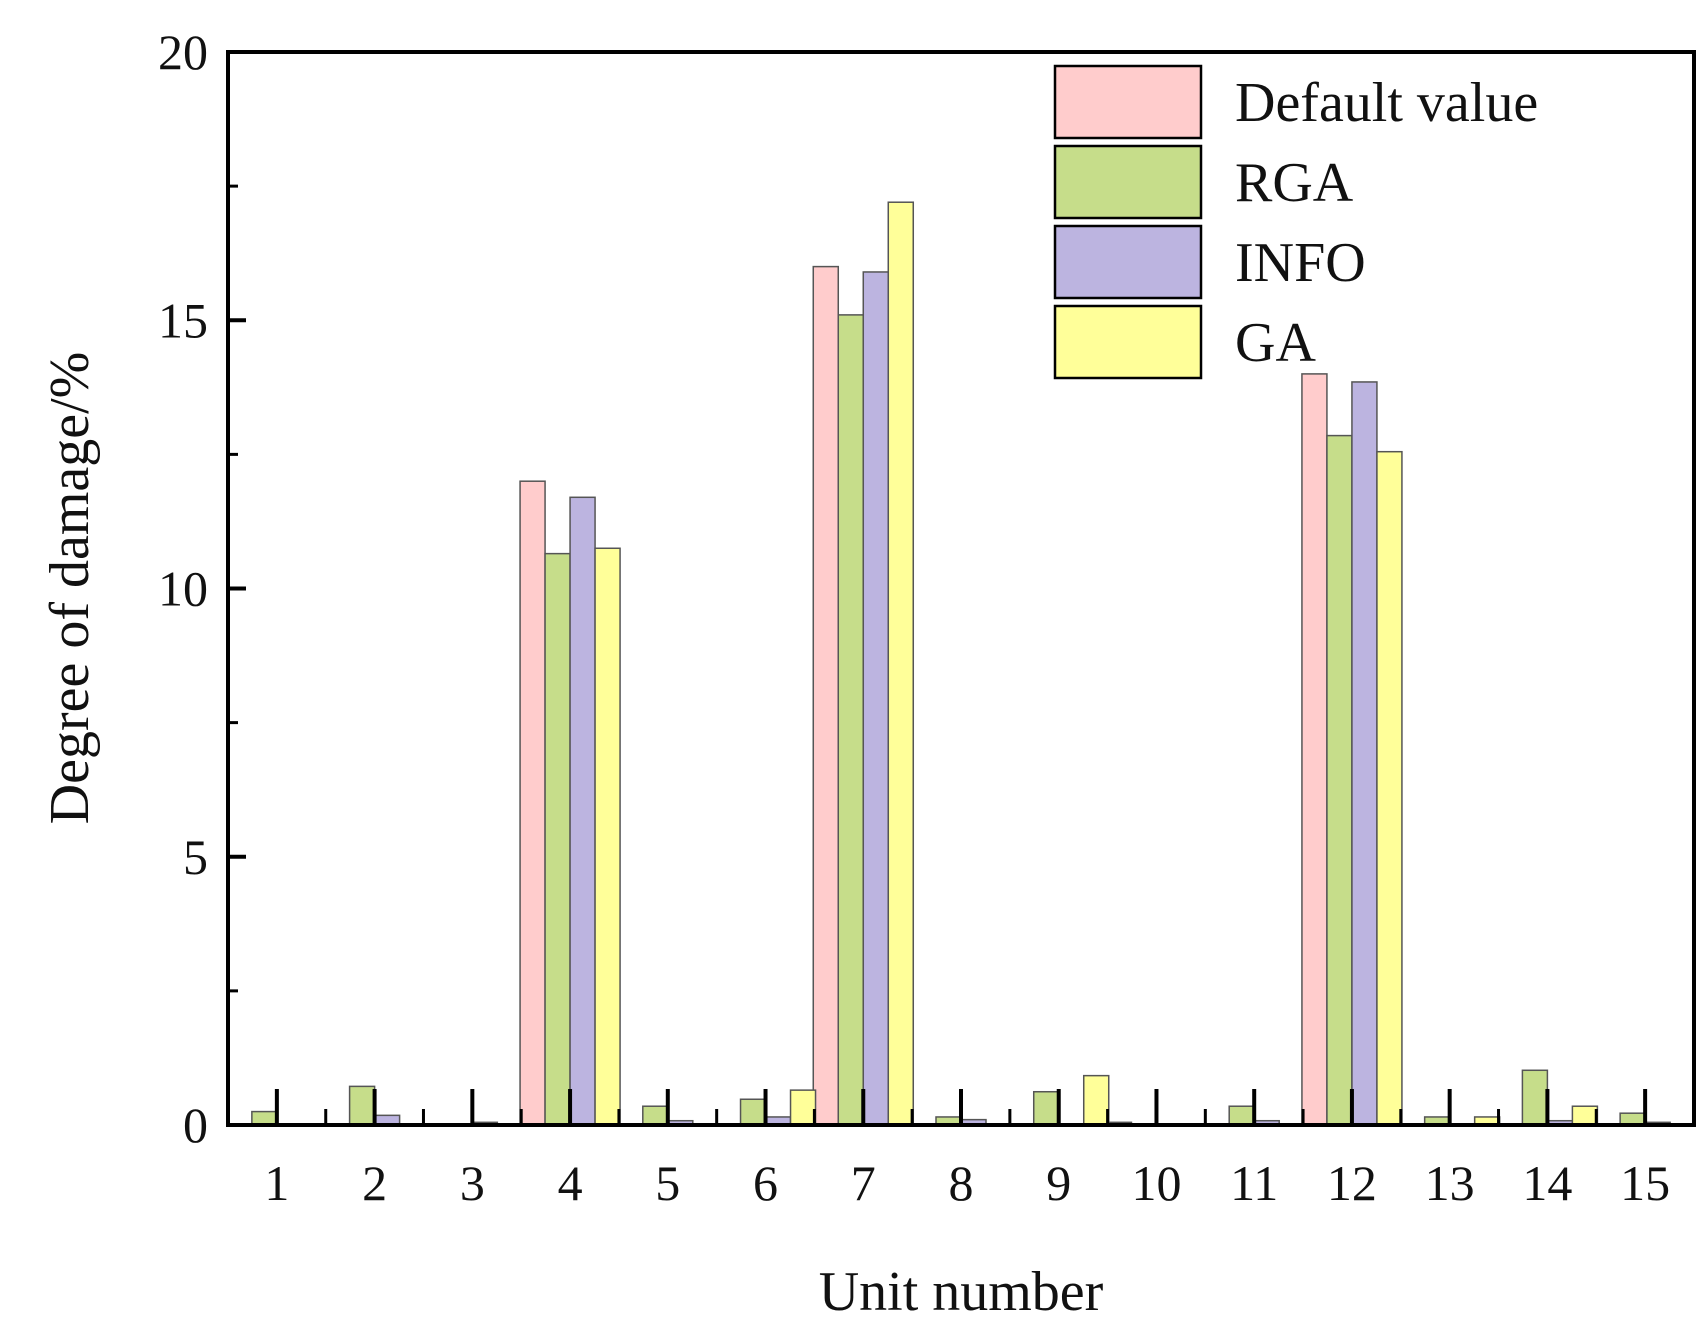 The image size is (1706, 1328). Describe the element at coordinates (1300, 263) in the screenshot. I see `legend-label-info: INFO` at that location.